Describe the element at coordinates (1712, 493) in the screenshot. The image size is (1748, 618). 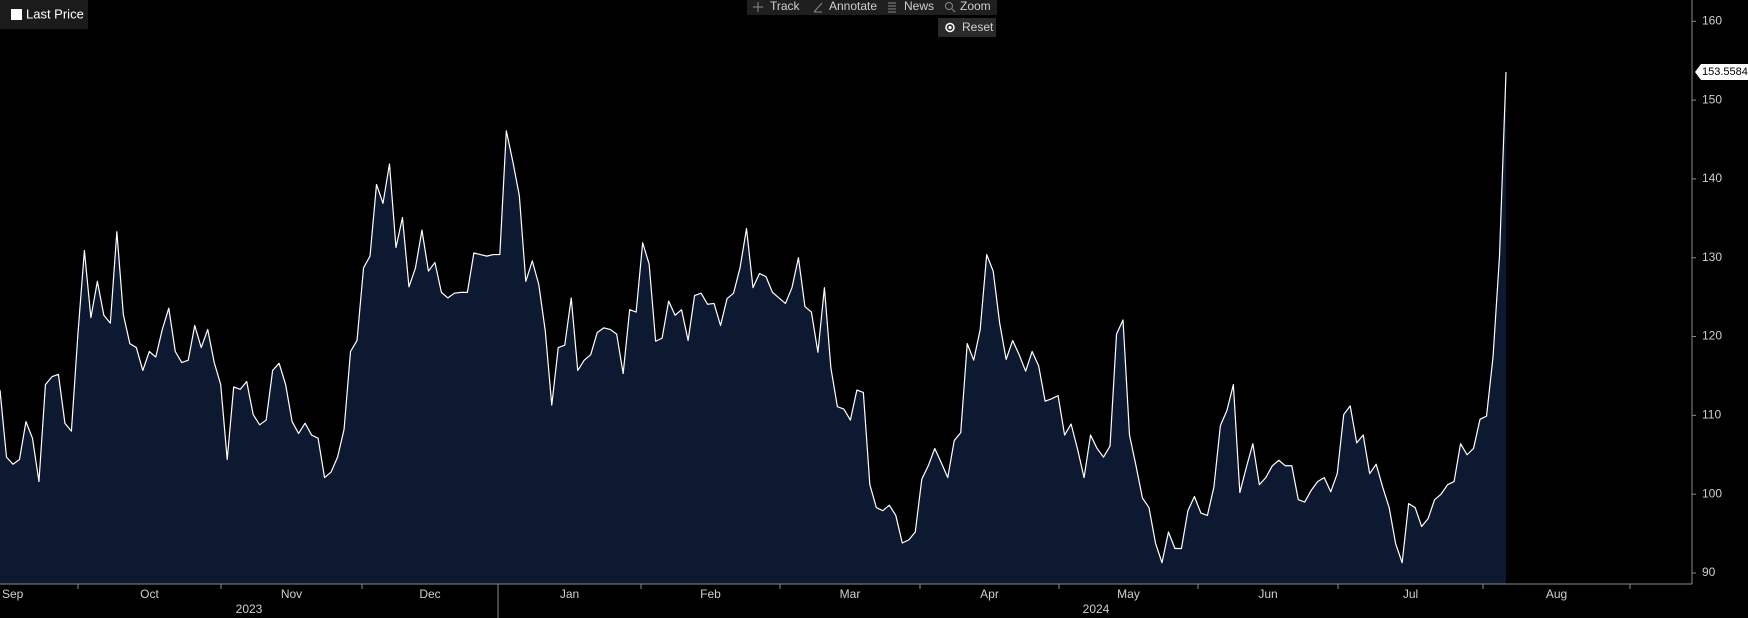
I see `y-tick-label: 100` at that location.